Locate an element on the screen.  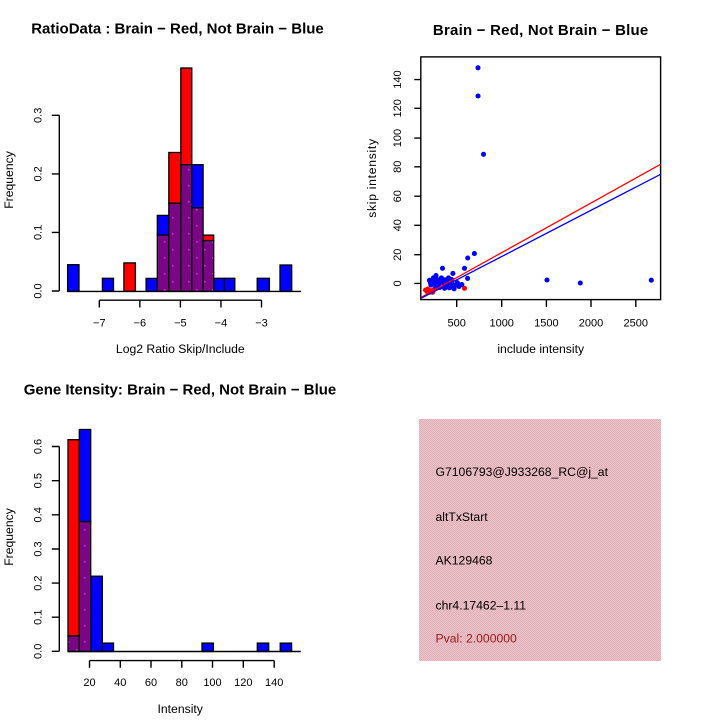
svg-text: −7 is located at coordinates (99, 323).